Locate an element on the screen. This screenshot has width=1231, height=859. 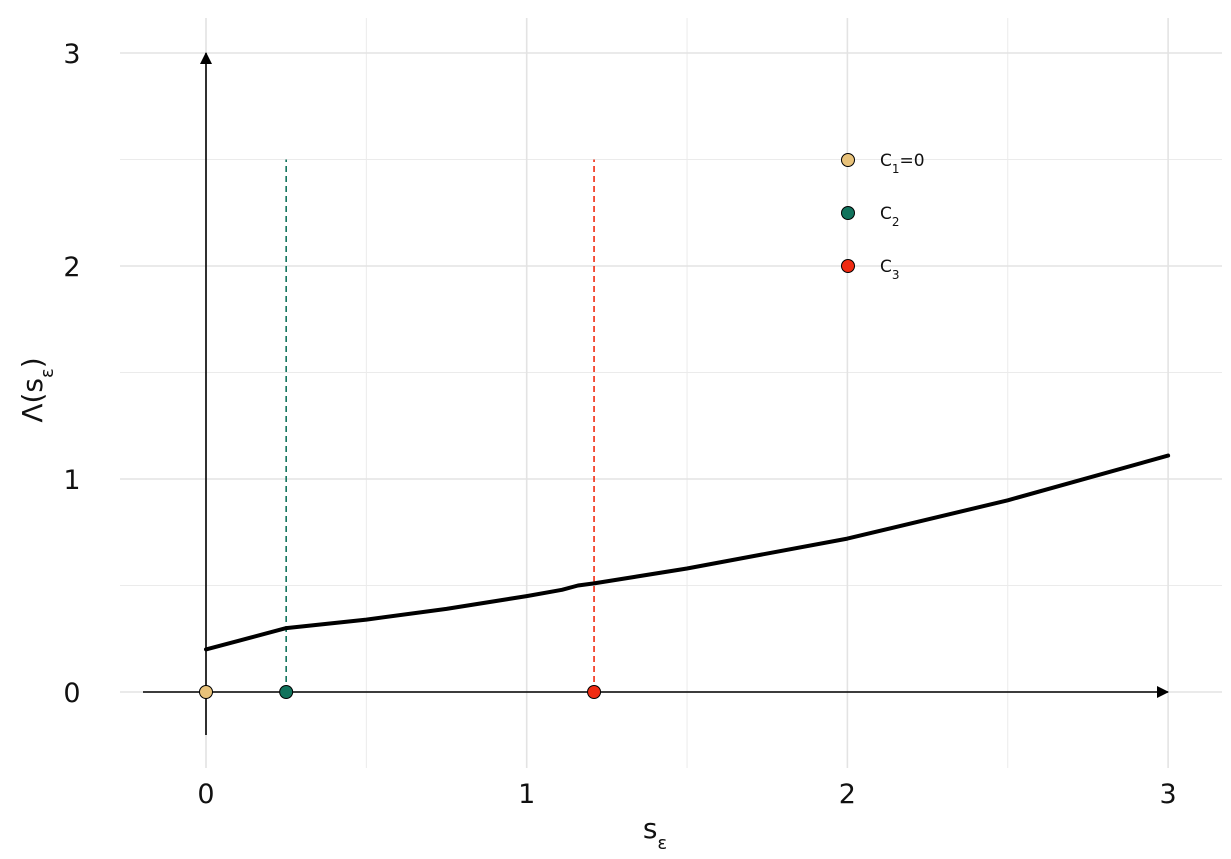
y-tick-label: 2 is located at coordinates (71, 267).